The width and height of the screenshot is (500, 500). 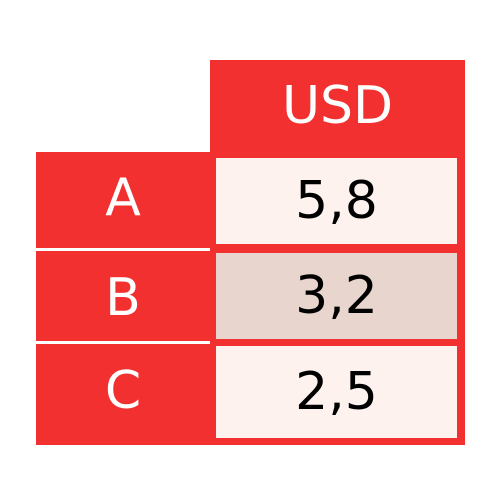 I want to click on header-background, so click(x=337, y=106).